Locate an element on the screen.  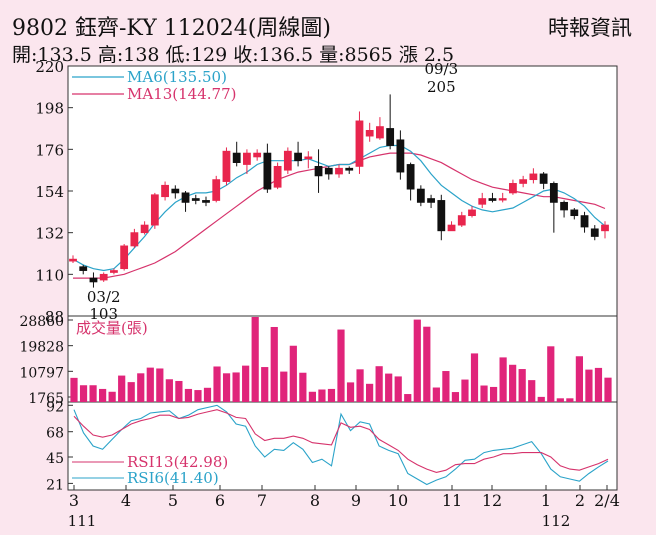
volume-tick-label: 10797 is located at coordinates (41, 373).